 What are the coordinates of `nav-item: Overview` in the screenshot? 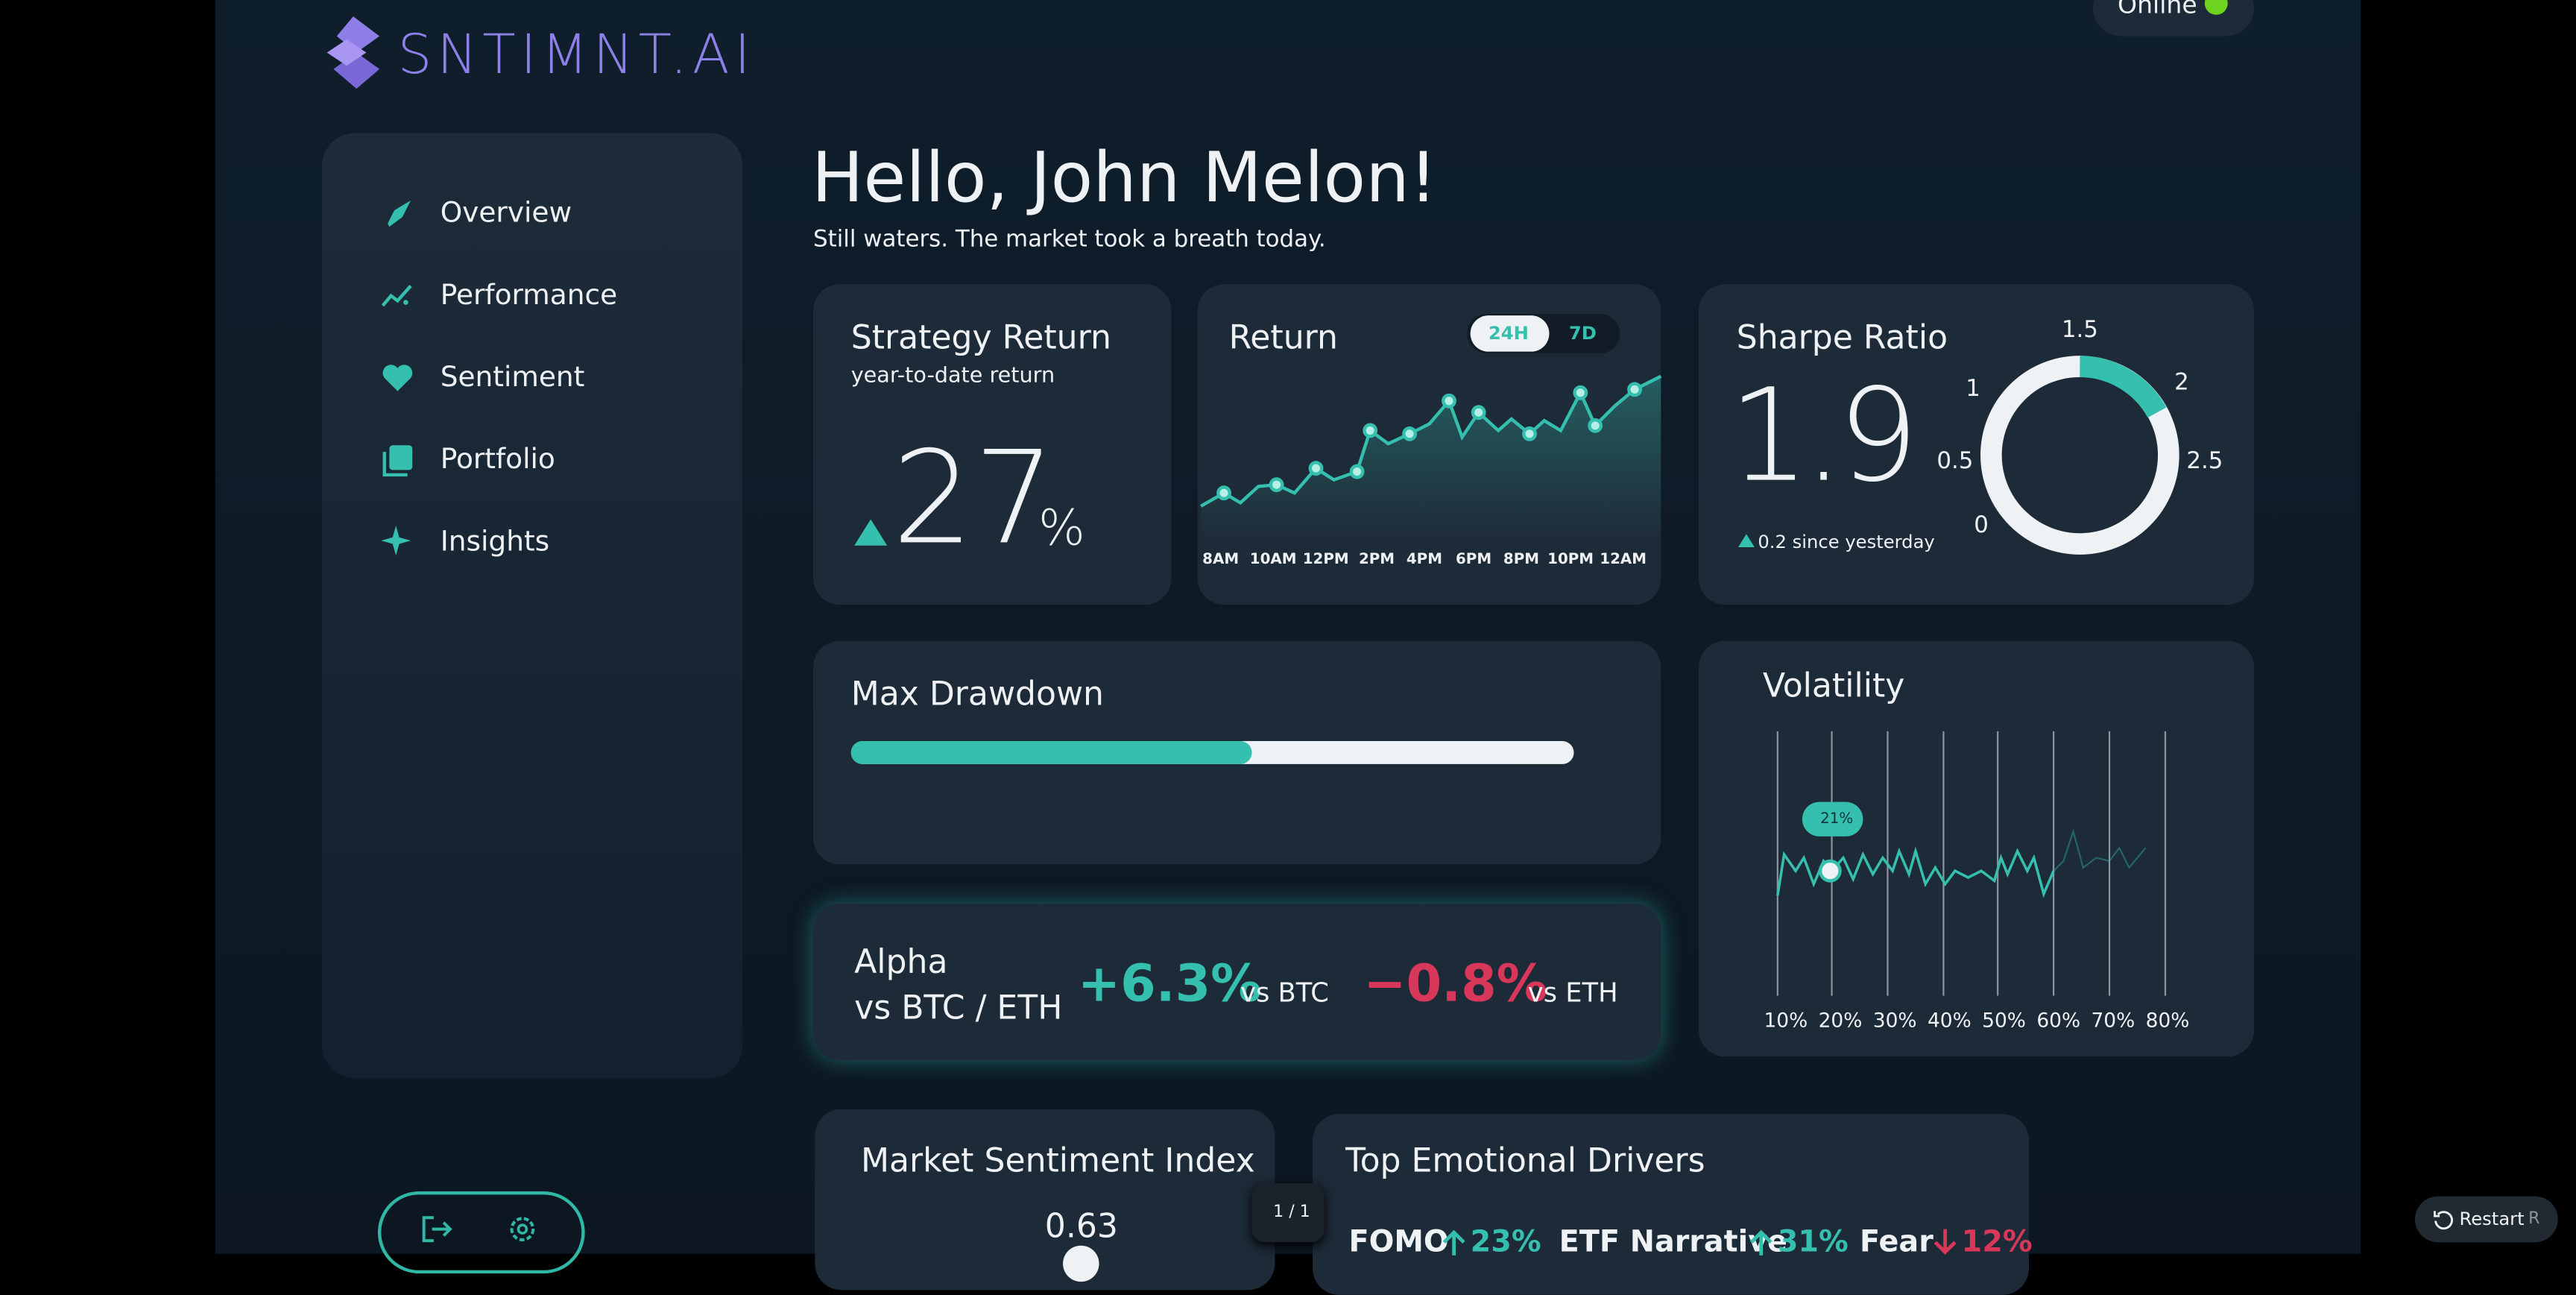 It's located at (506, 213).